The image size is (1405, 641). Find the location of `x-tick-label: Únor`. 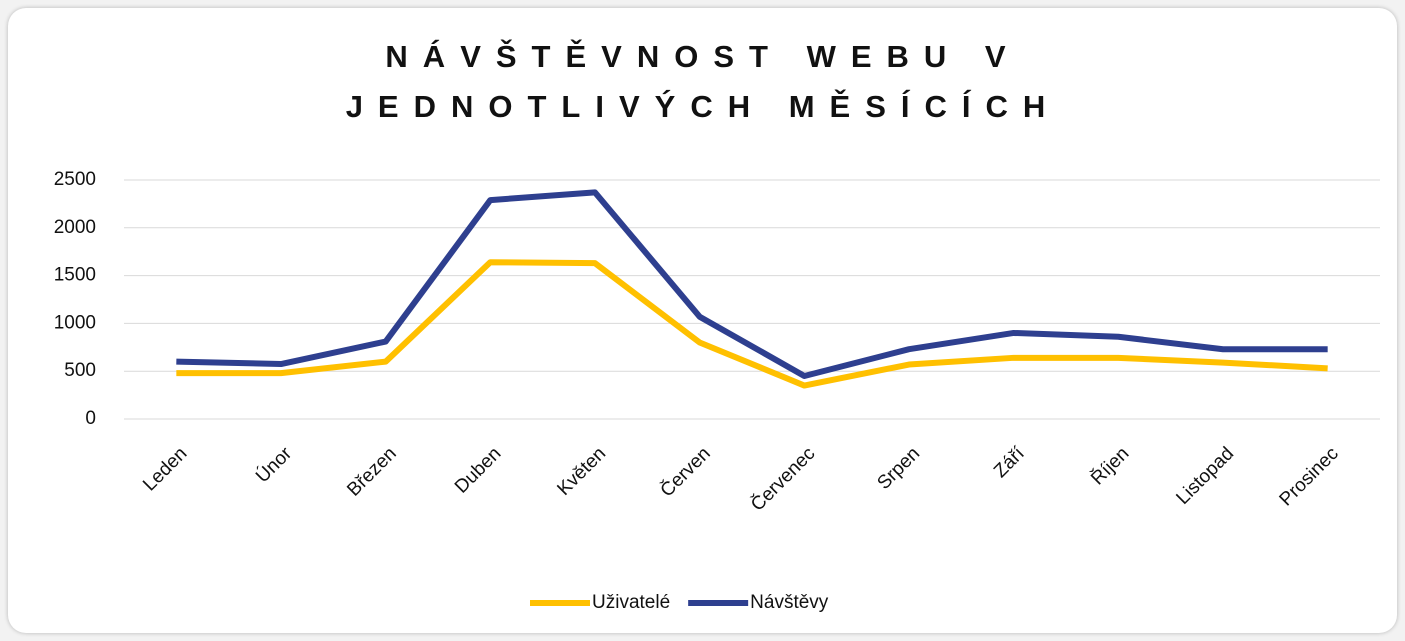

x-tick-label: Únor is located at coordinates (273, 464).